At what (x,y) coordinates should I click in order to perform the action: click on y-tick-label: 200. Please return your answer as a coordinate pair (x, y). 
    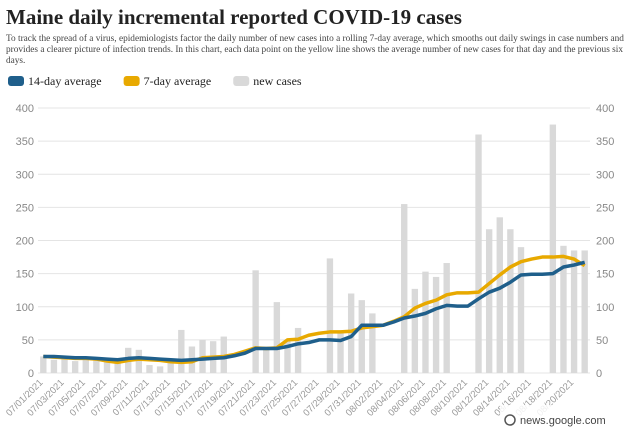
    Looking at the image, I should click on (25, 242).